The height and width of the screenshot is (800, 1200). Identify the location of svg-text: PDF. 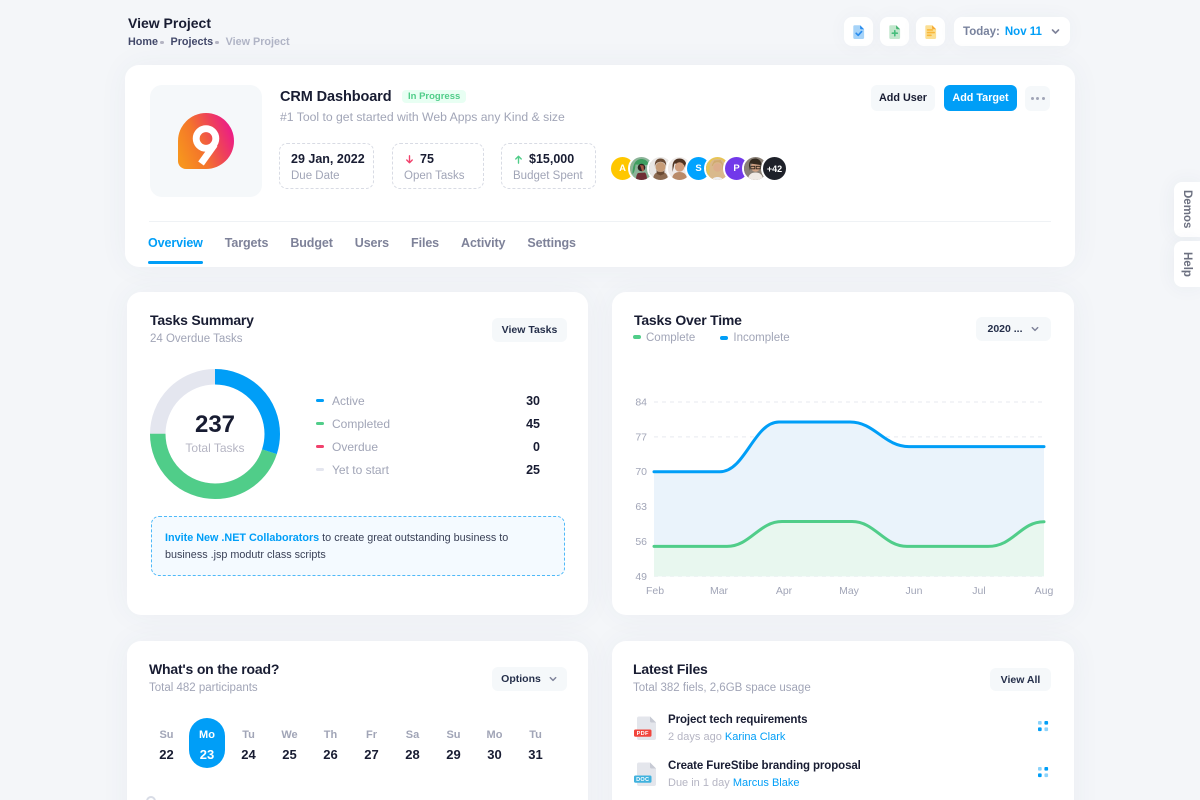
(643, 734).